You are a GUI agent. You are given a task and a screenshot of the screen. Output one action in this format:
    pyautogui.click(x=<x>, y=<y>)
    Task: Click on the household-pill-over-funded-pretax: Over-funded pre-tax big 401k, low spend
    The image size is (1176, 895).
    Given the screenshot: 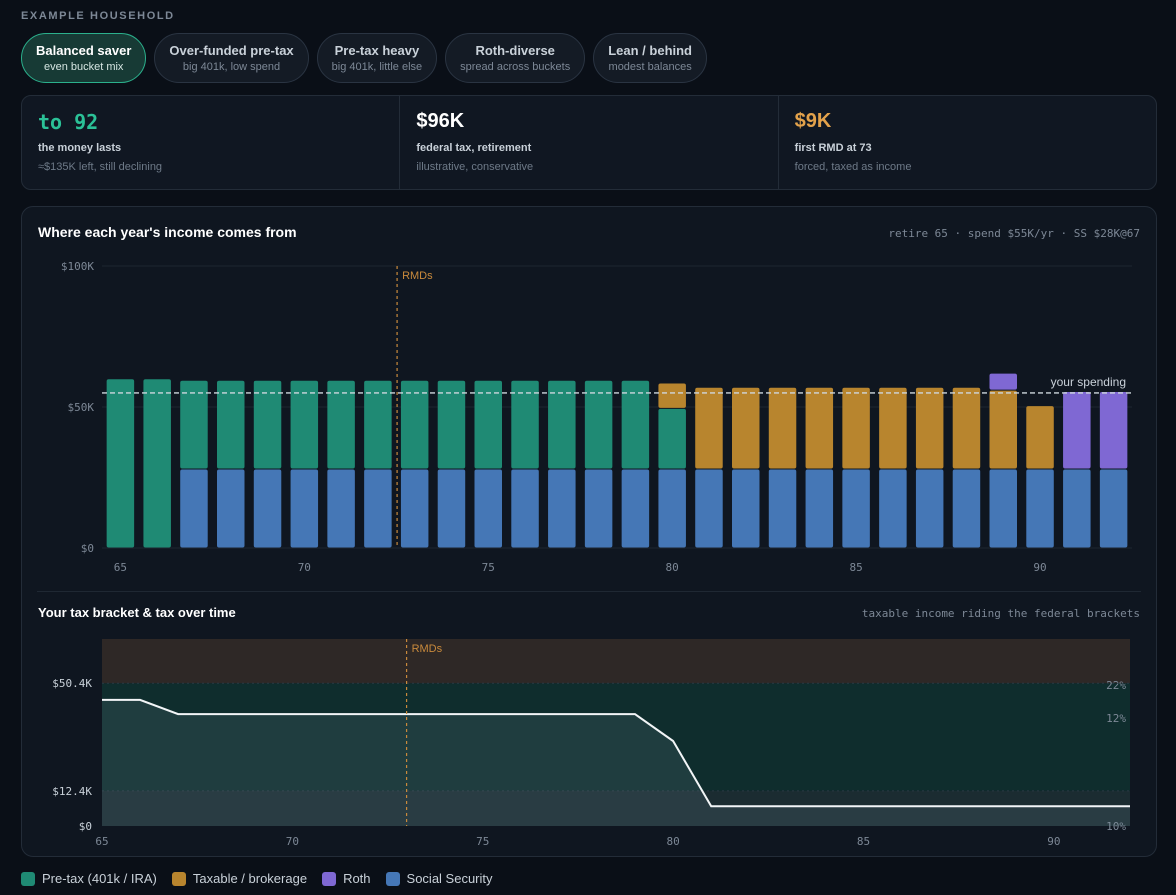 What is the action you would take?
    pyautogui.click(x=231, y=58)
    